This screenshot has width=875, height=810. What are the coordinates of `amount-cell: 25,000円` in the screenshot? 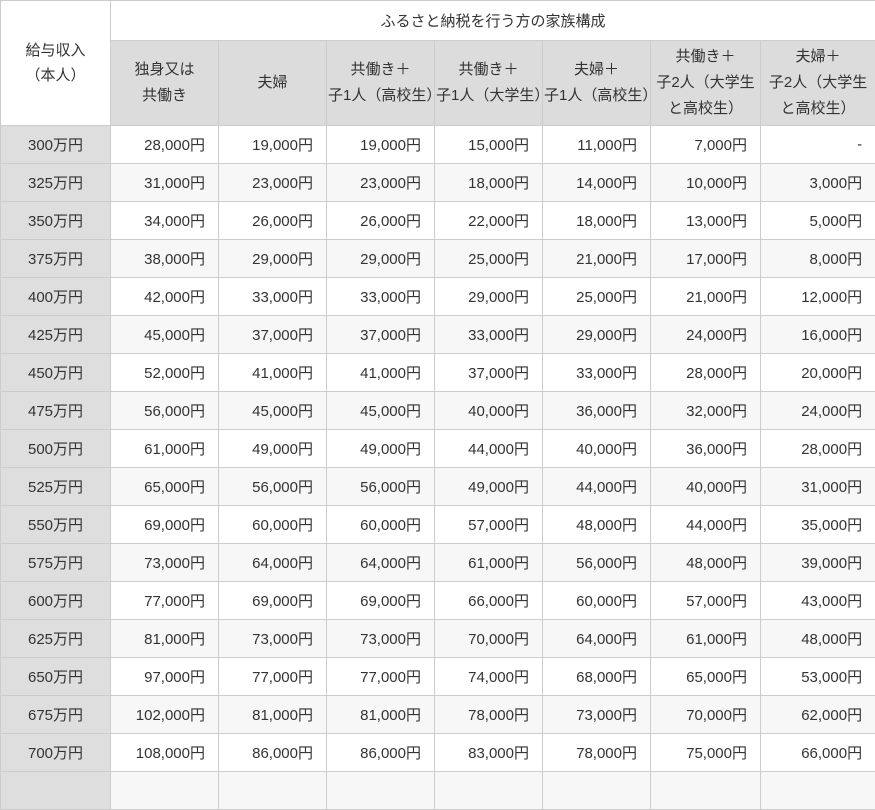 It's located at (489, 259).